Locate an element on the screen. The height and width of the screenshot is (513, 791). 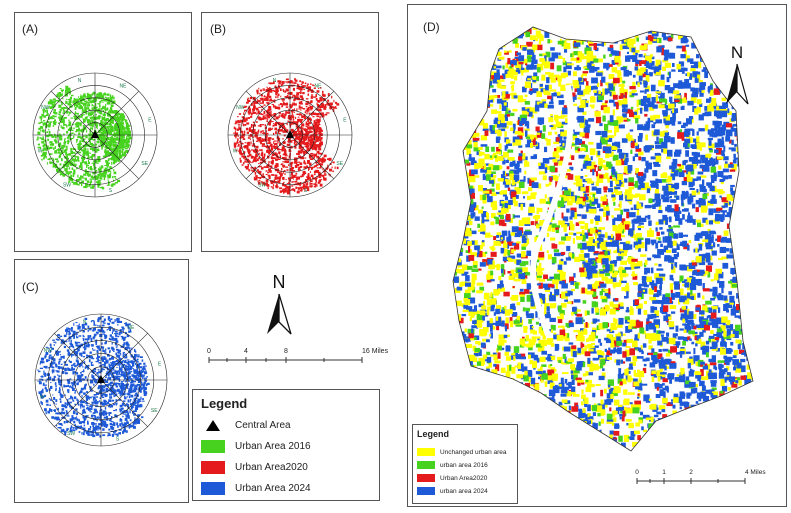
panel-a: N NE E SE S SW W NW is located at coordinates (103, 132).